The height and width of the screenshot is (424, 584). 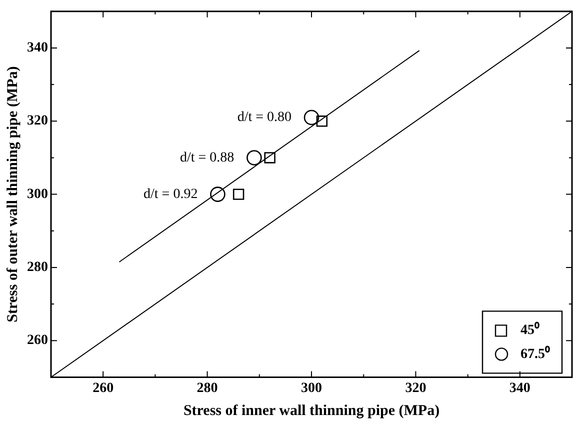 What do you see at coordinates (311, 410) in the screenshot?
I see `x-axis-title: Stress of inner wall thinning pipe (MPa)` at bounding box center [311, 410].